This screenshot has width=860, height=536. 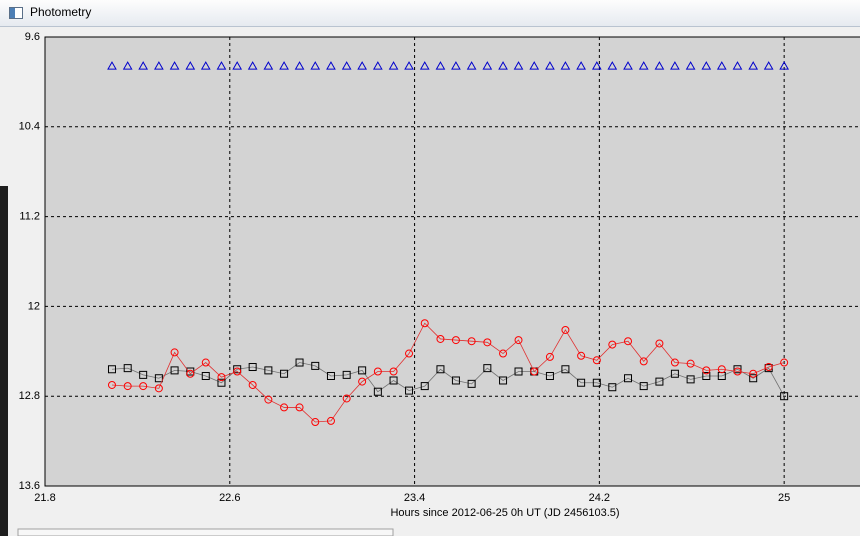 What do you see at coordinates (784, 498) in the screenshot?
I see `x-tick-label: 25` at bounding box center [784, 498].